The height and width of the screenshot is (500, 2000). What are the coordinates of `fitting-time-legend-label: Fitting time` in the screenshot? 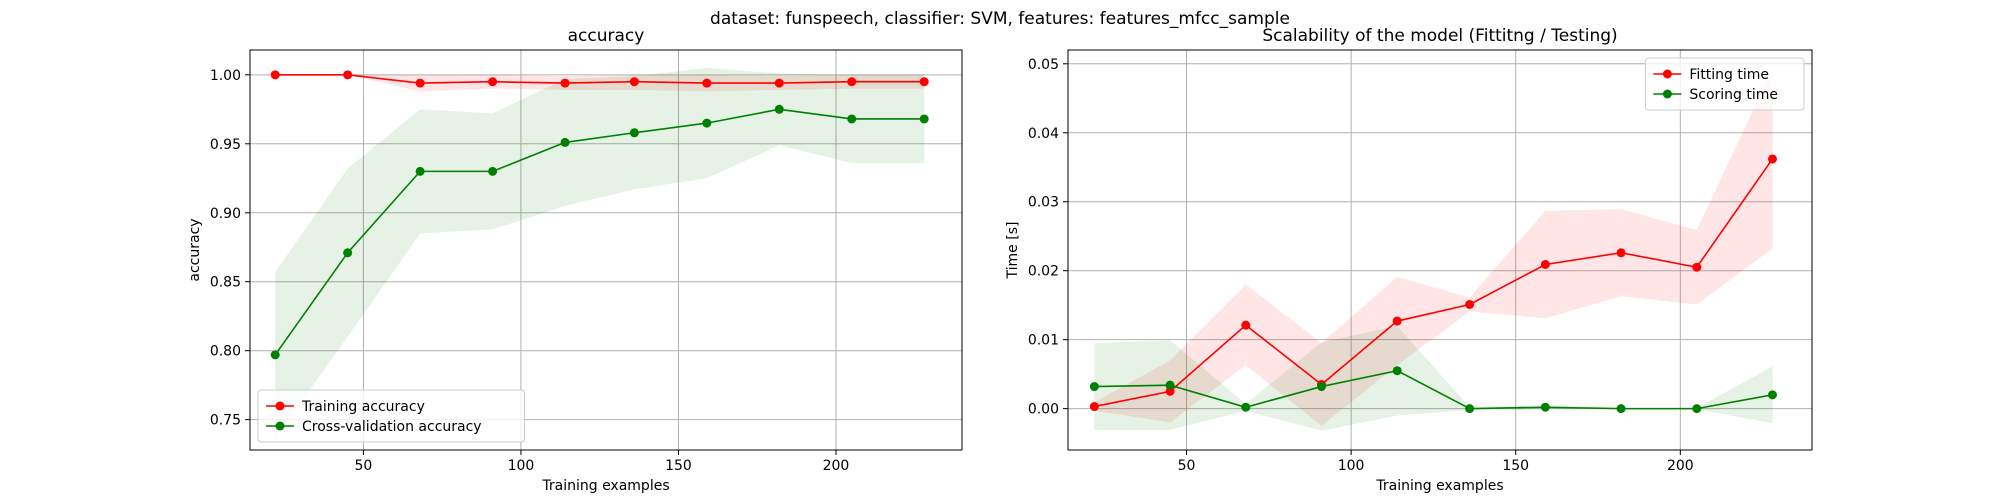 It's located at (1729, 75).